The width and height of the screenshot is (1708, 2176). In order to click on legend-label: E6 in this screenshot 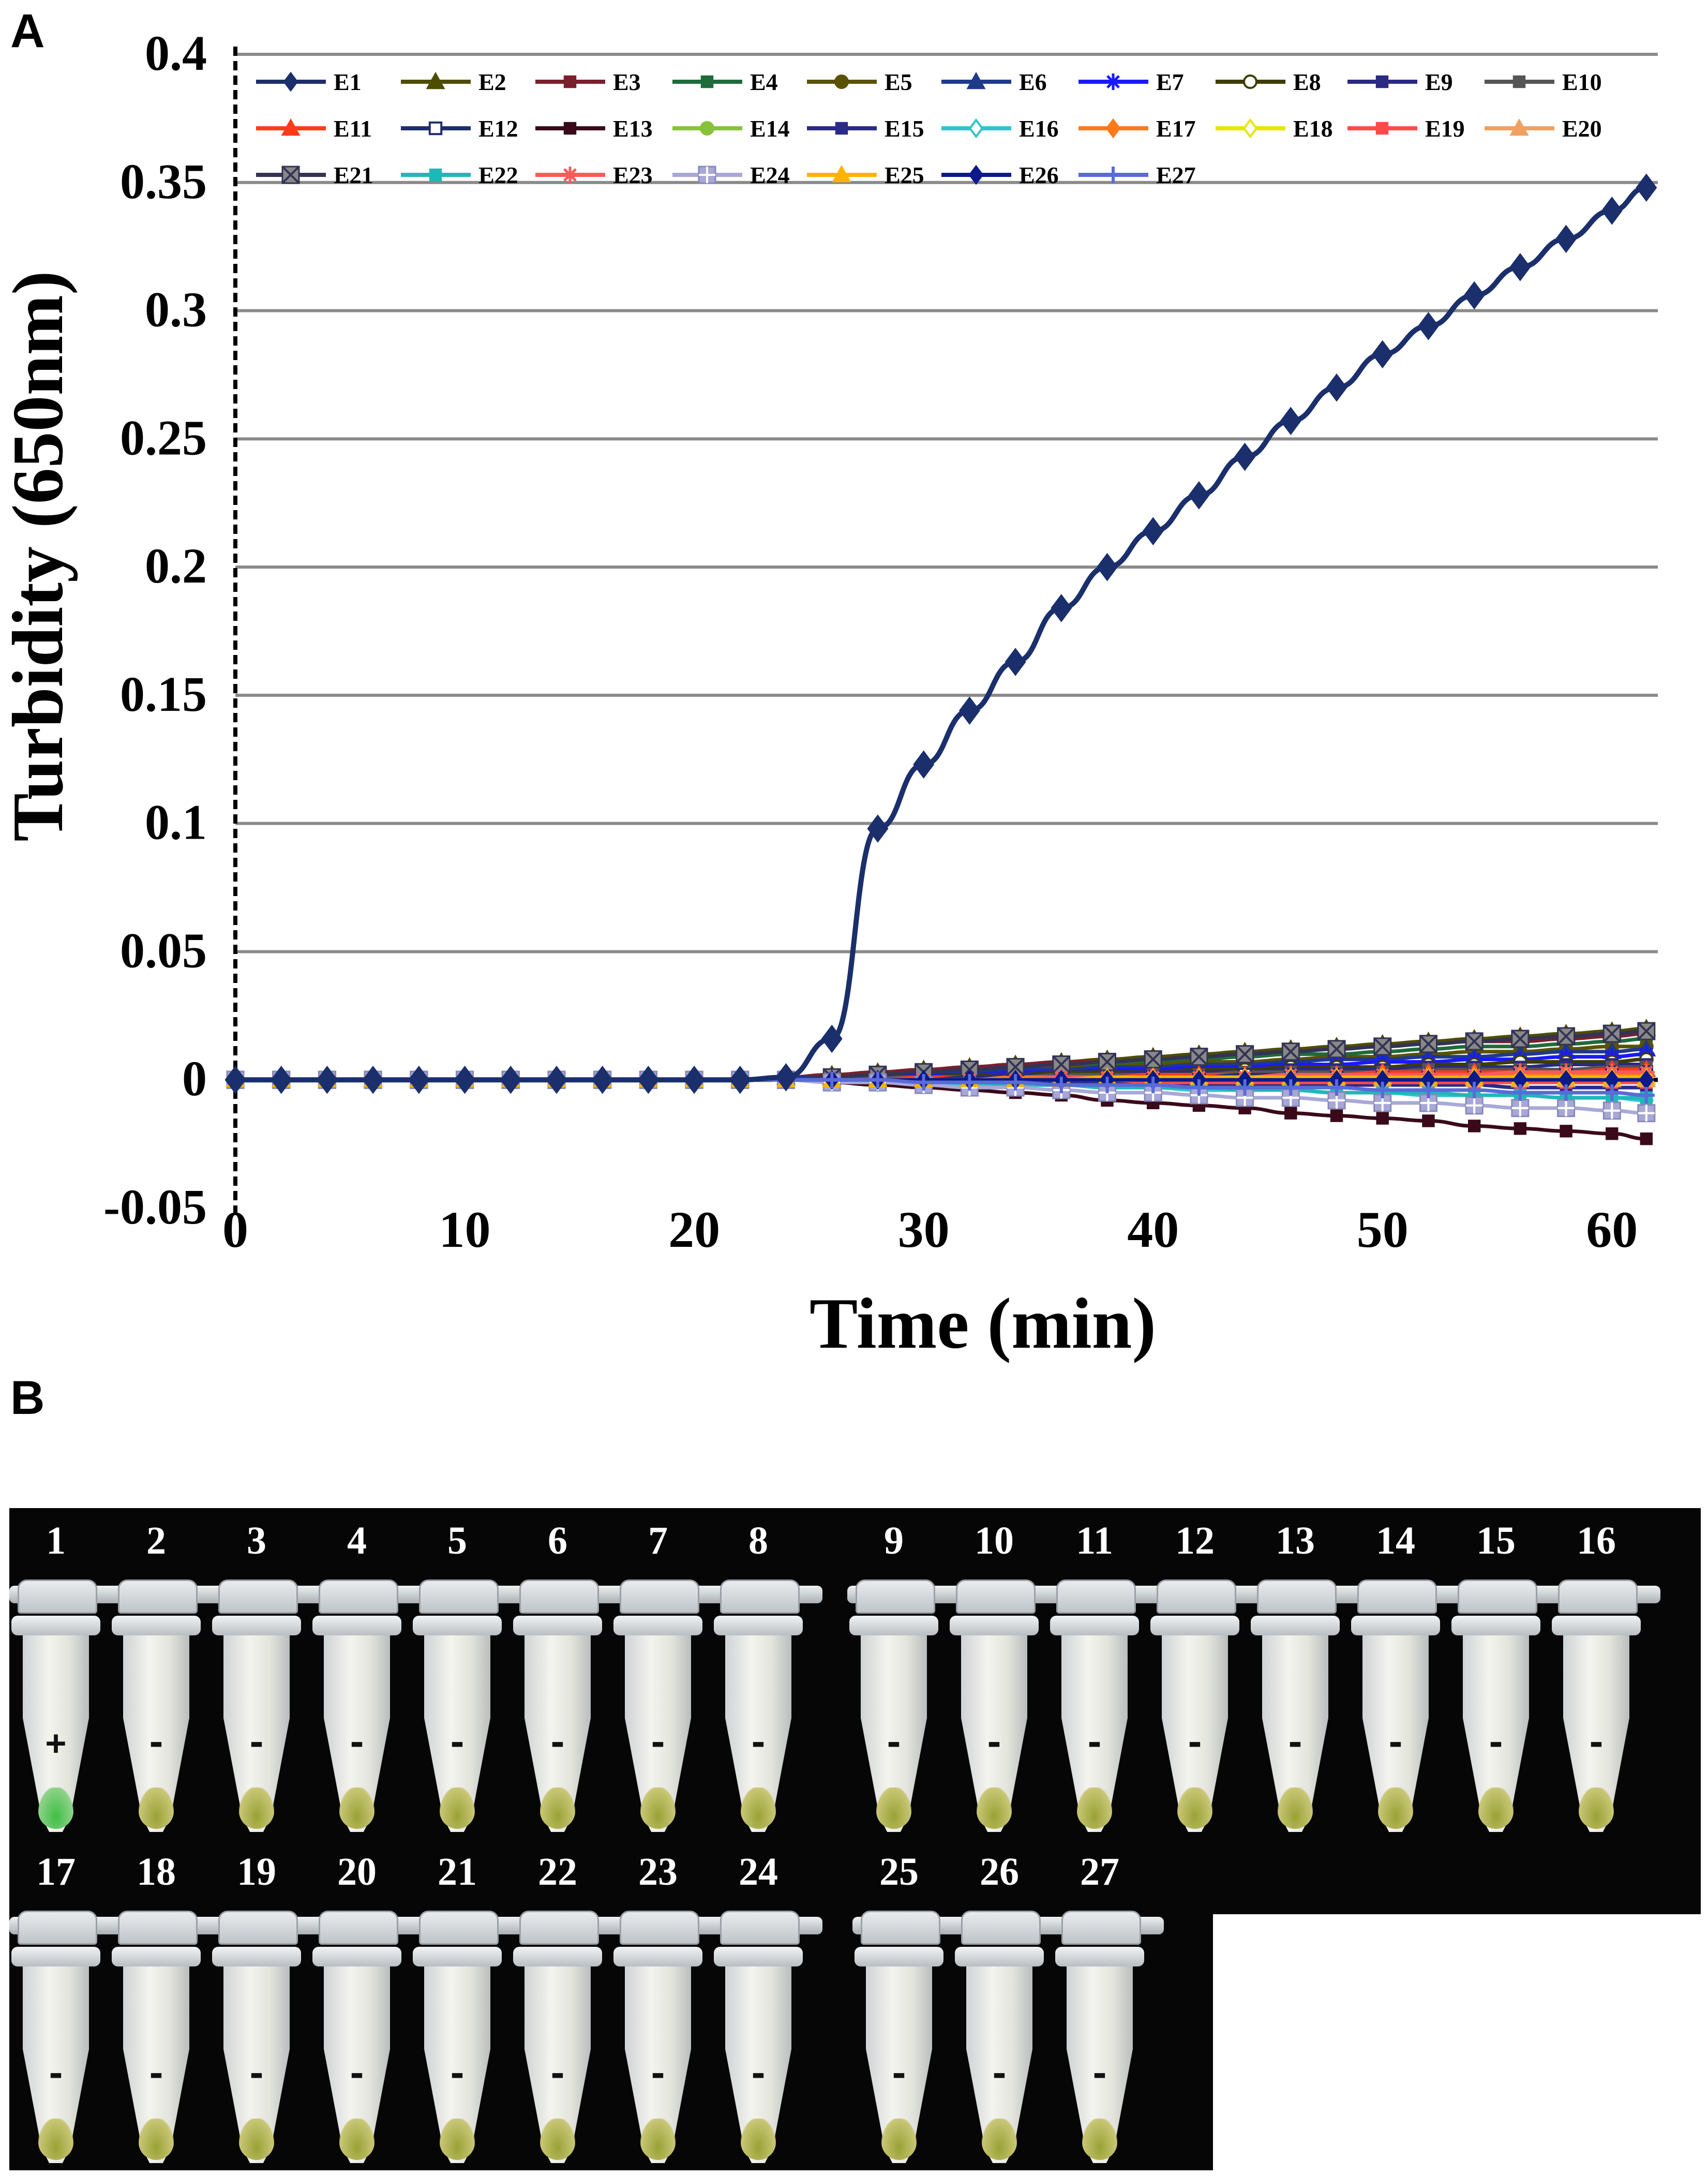, I will do `click(1033, 82)`.